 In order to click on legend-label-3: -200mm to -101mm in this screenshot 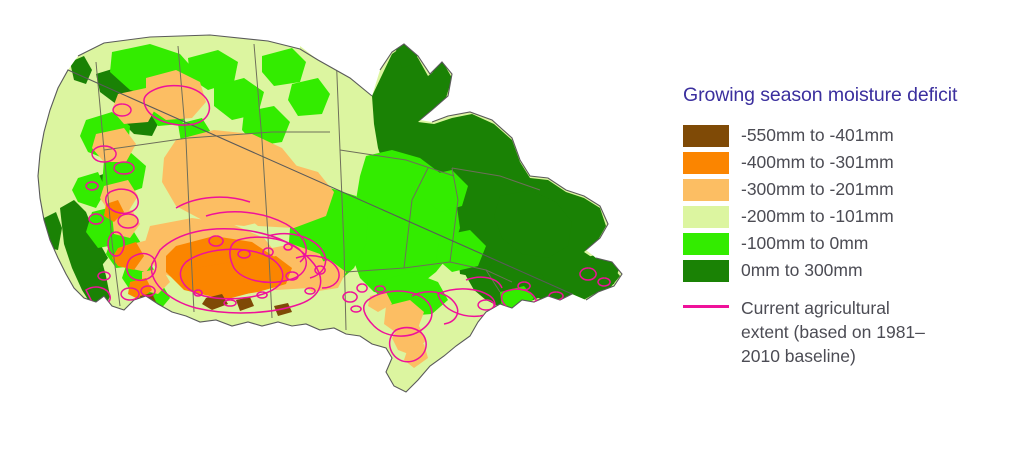, I will do `click(817, 216)`.